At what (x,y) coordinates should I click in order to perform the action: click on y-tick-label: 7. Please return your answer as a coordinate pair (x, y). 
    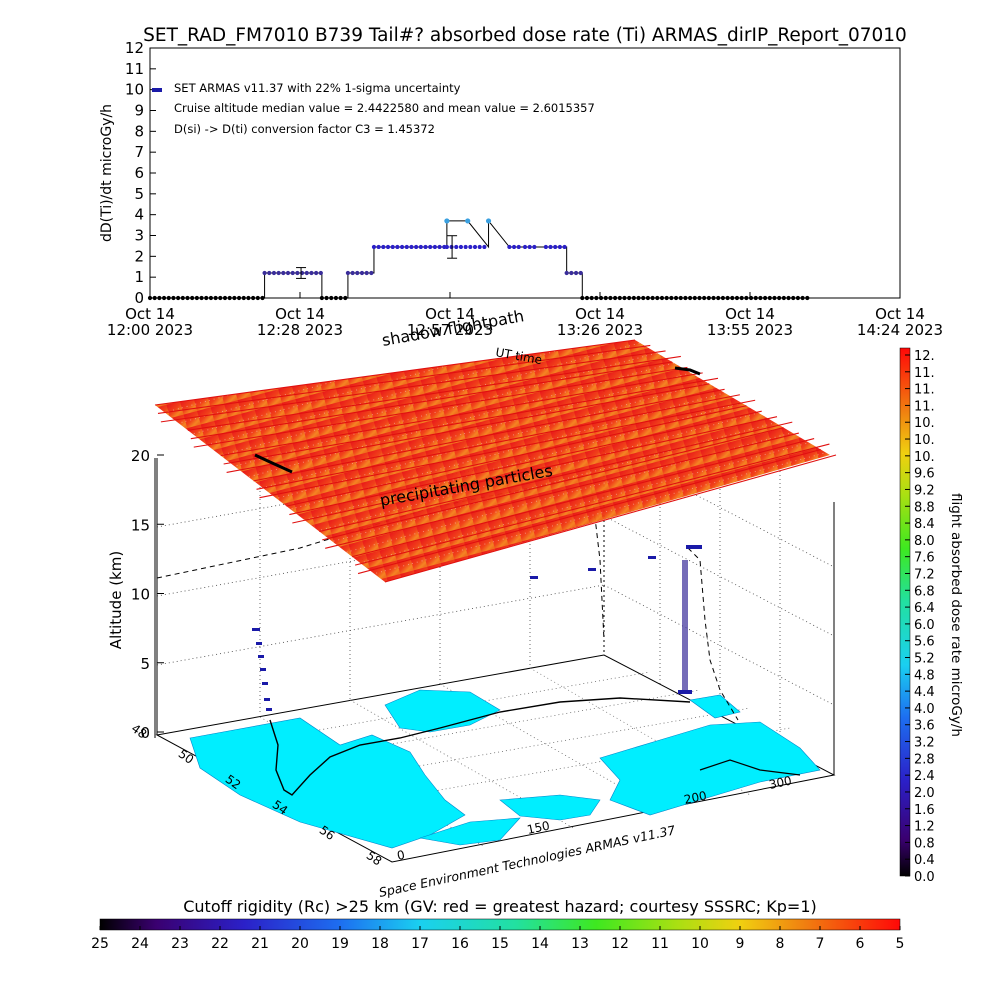
    Looking at the image, I should click on (139, 152).